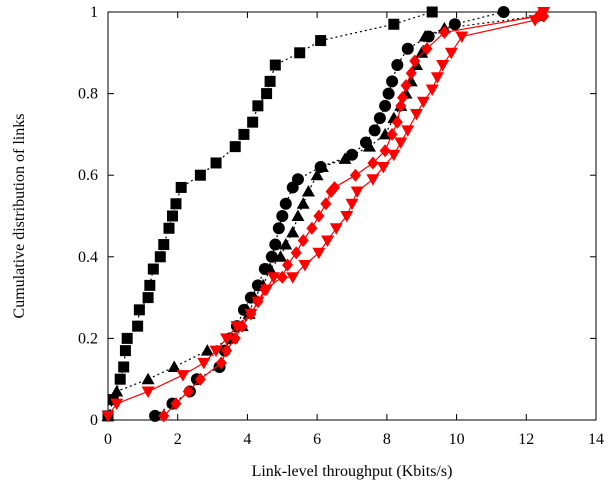  I want to click on x-tick-label: 14, so click(596, 439).